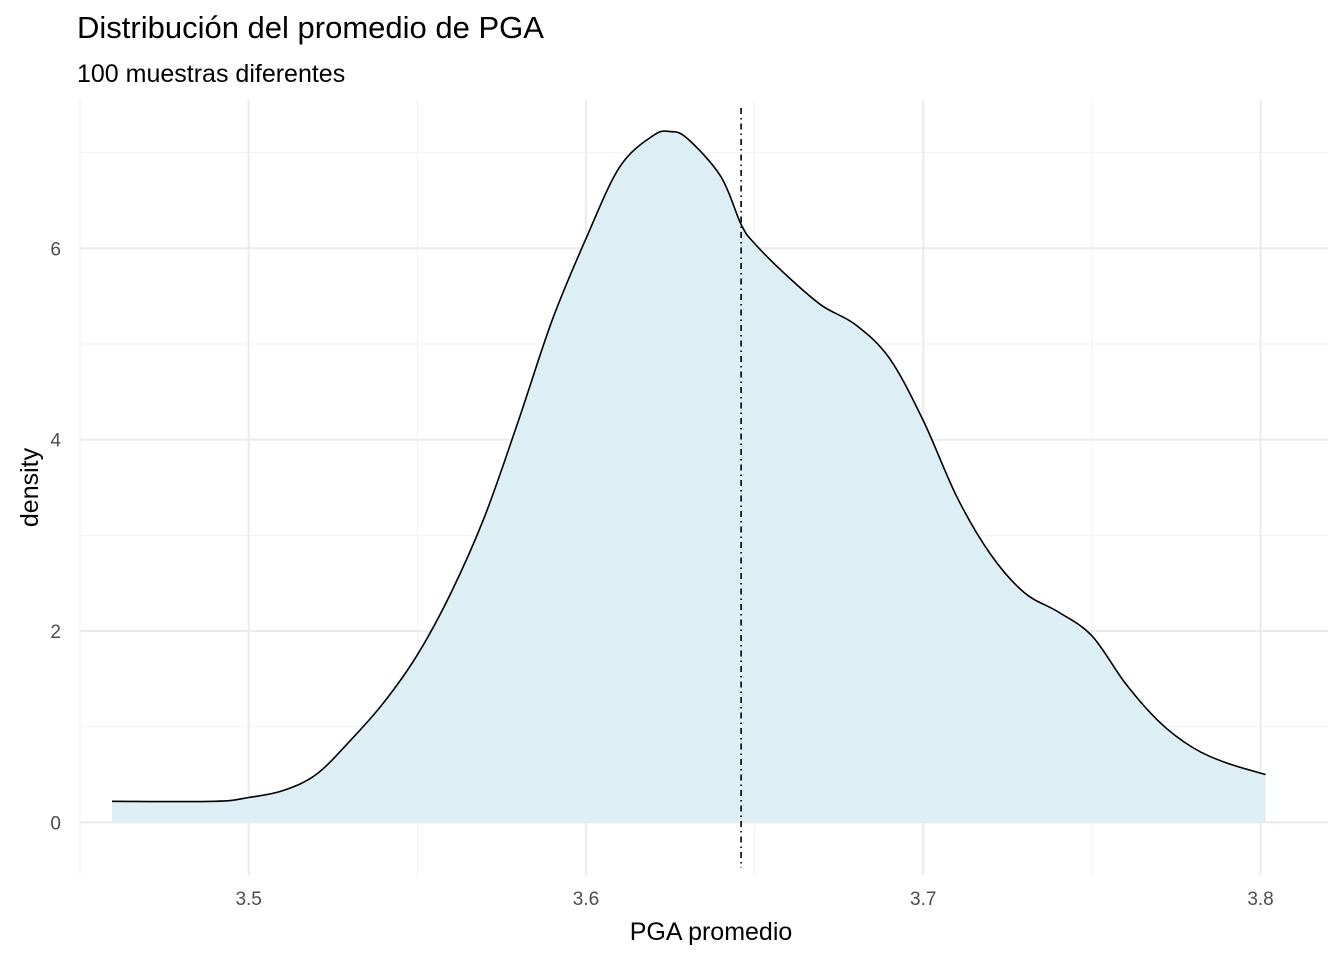  Describe the element at coordinates (586, 899) in the screenshot. I see `x-tick-label: 3.6` at that location.